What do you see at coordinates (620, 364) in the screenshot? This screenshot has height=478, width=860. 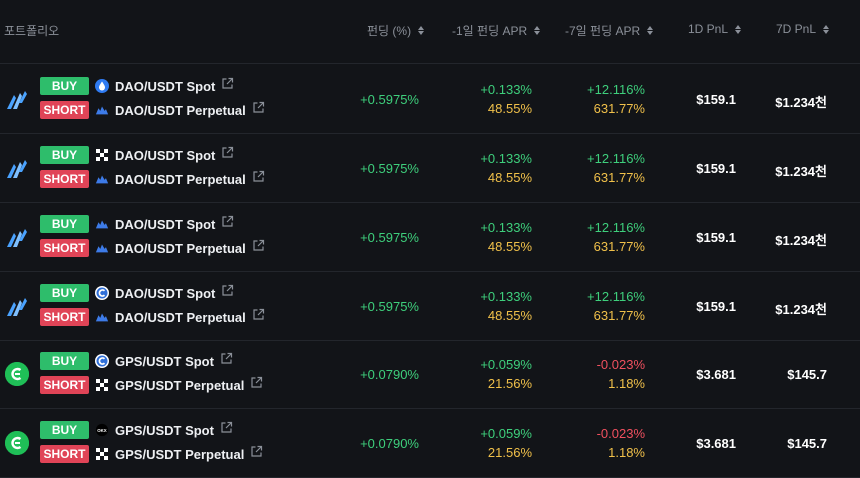 I see `apr-7d-change: -0.023%` at bounding box center [620, 364].